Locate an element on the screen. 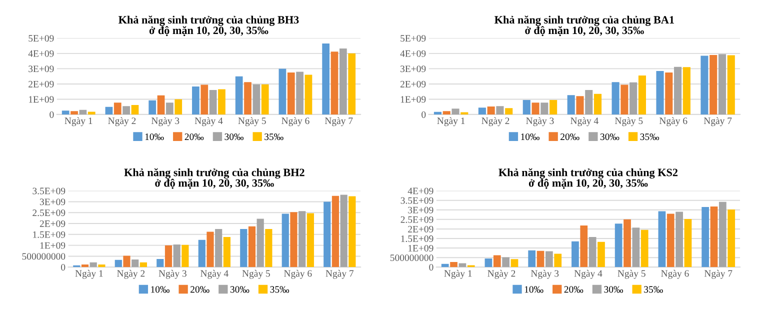  y-tick-label: 1E+09 is located at coordinates (53, 245).